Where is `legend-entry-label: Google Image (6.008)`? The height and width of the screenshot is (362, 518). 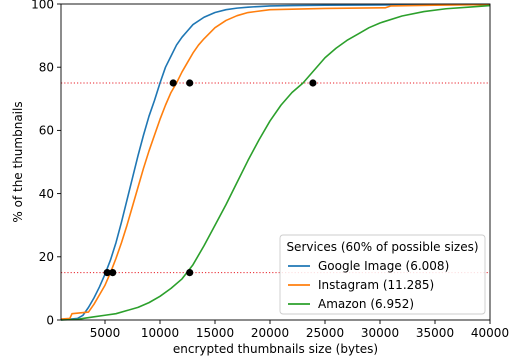
legend-entry-label: Google Image (6.008) is located at coordinates (383, 266).